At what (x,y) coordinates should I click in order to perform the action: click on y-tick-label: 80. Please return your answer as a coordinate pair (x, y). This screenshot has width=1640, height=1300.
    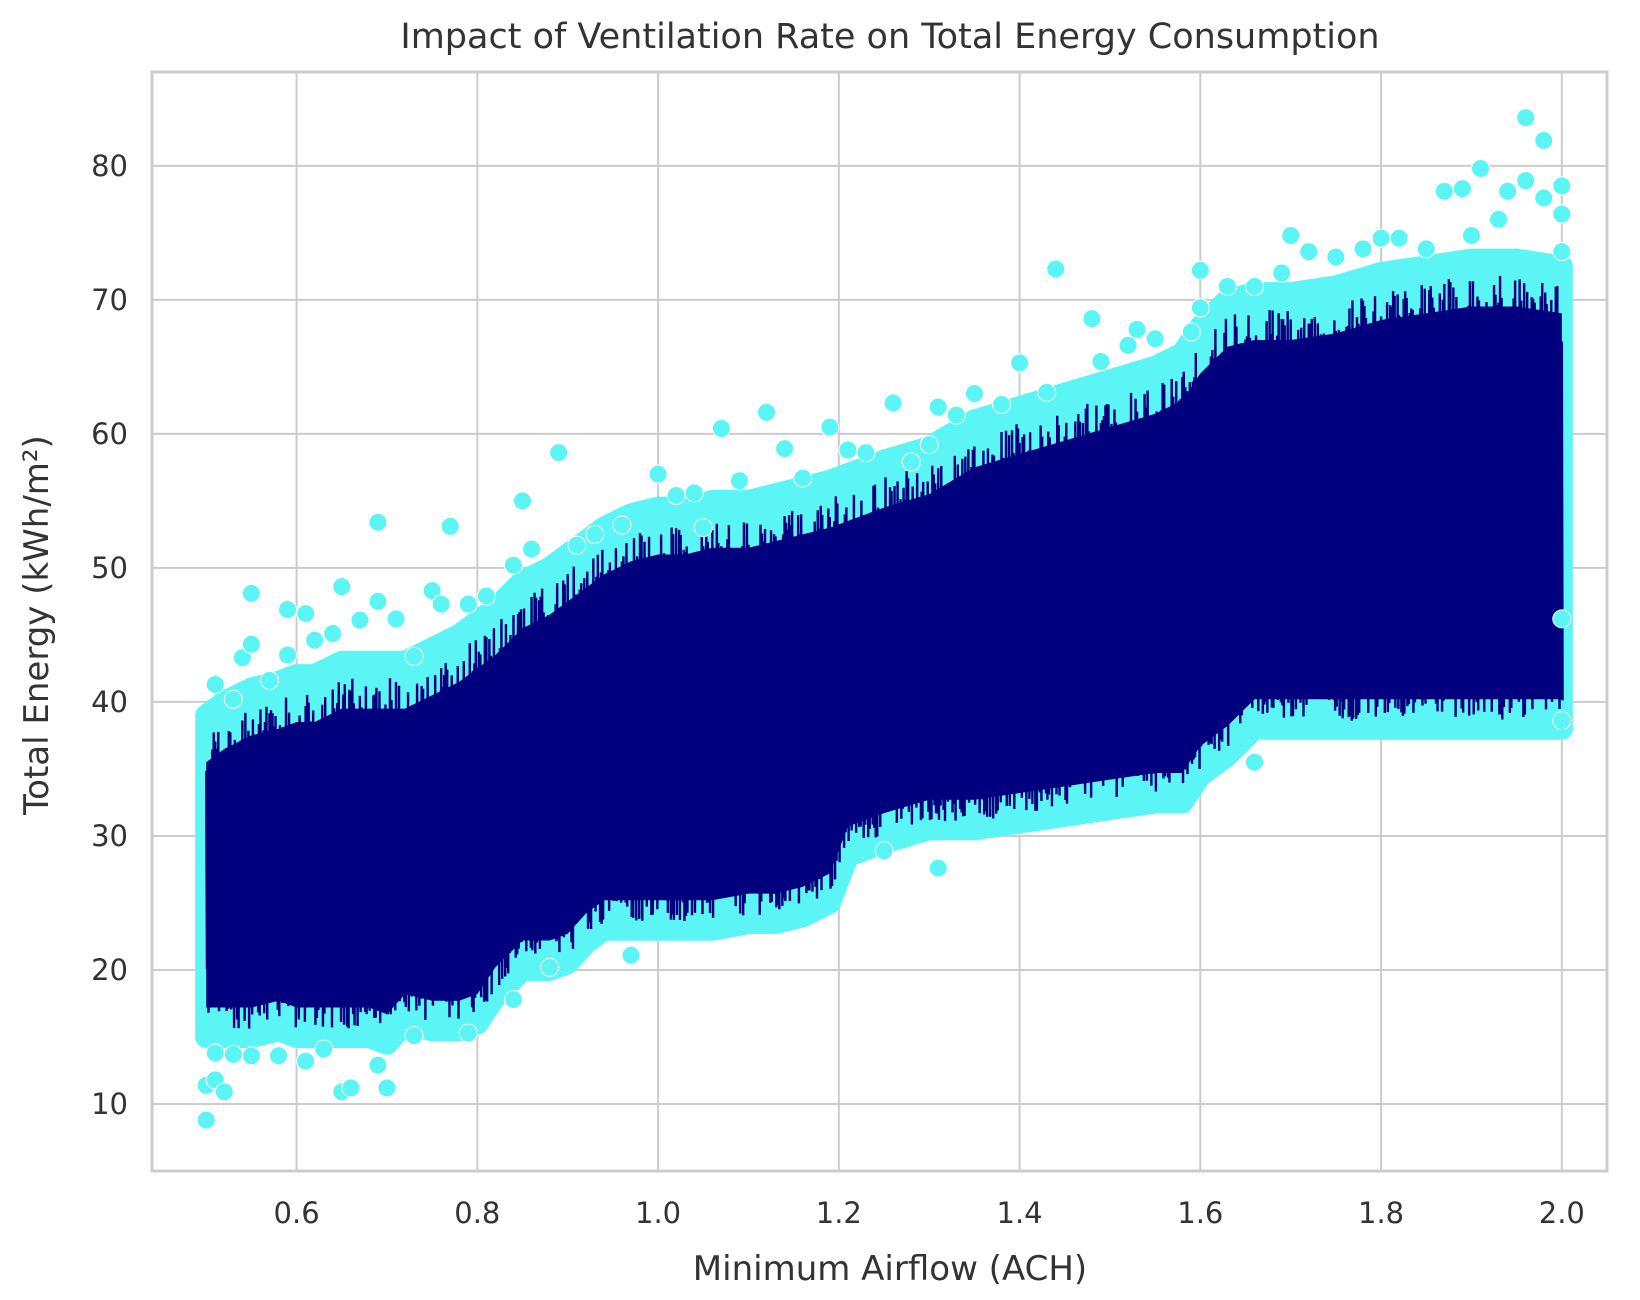
    Looking at the image, I should click on (109, 166).